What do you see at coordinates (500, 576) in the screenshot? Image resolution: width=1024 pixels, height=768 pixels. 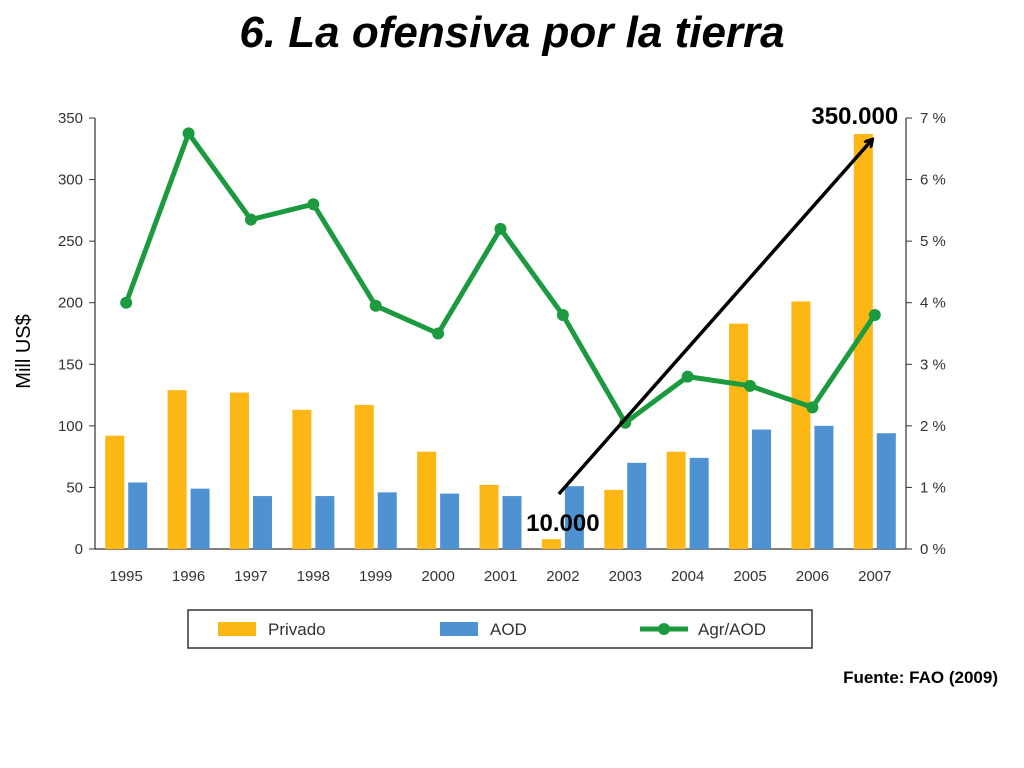 I see `x-tick-label: 2001` at bounding box center [500, 576].